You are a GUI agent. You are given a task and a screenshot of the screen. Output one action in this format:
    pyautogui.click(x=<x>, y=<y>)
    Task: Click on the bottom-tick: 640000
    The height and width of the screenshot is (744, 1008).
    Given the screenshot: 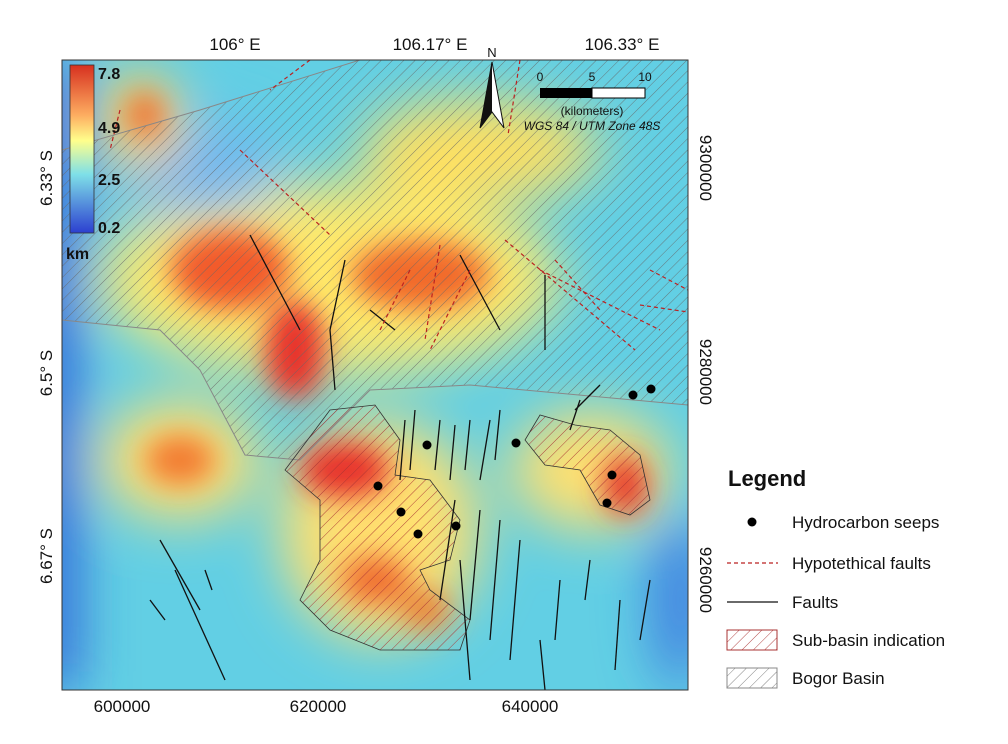 What is the action you would take?
    pyautogui.click(x=530, y=706)
    